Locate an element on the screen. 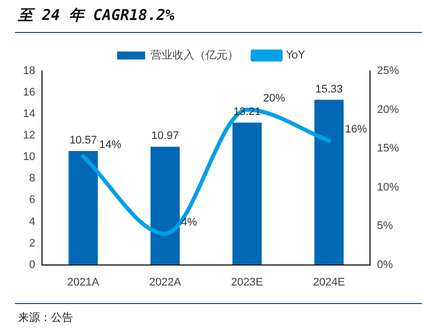  x-tick-label: 2022A is located at coordinates (165, 282).